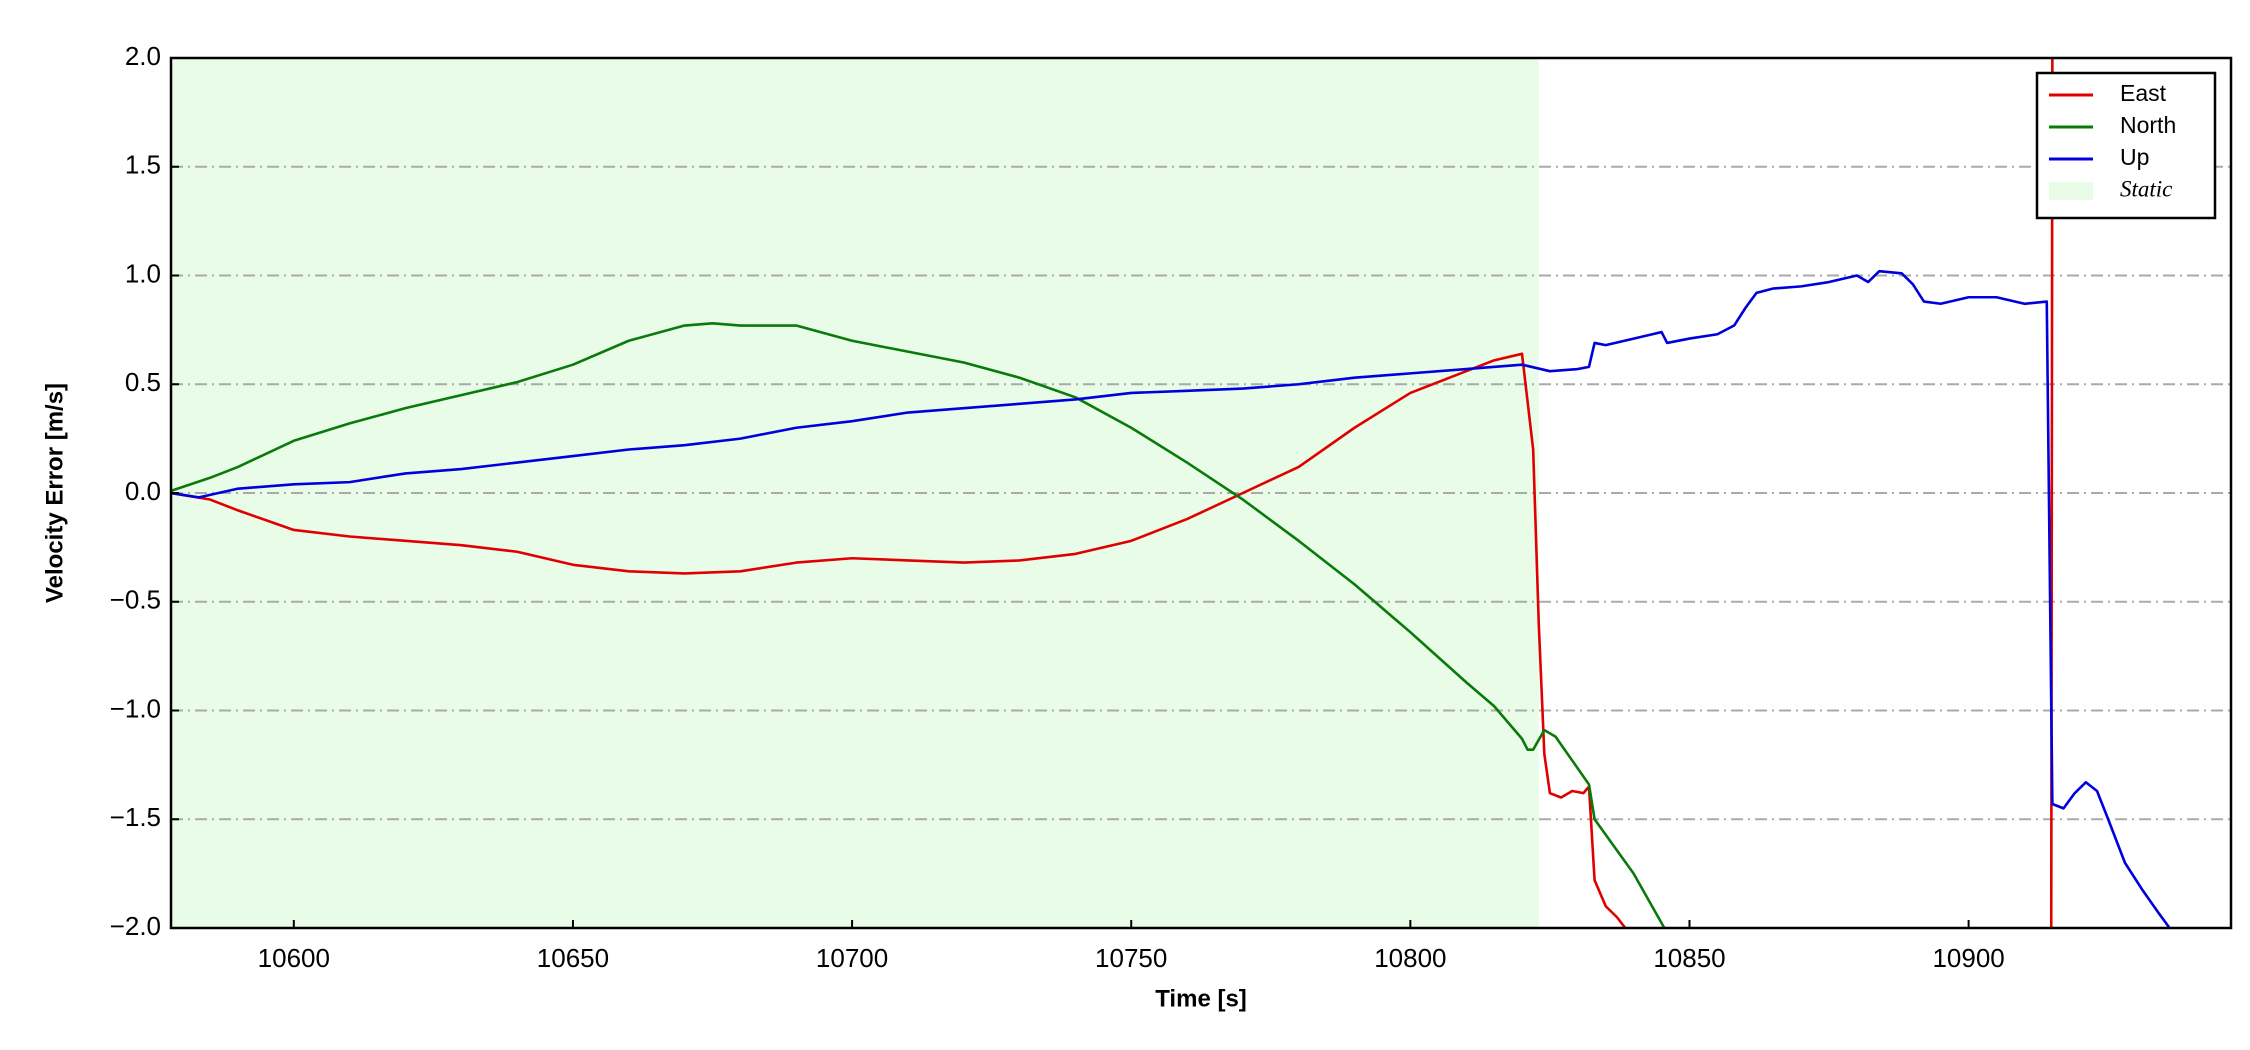 The height and width of the screenshot is (1050, 2250). I want to click on y-tick-label: −0.5, so click(135, 600).